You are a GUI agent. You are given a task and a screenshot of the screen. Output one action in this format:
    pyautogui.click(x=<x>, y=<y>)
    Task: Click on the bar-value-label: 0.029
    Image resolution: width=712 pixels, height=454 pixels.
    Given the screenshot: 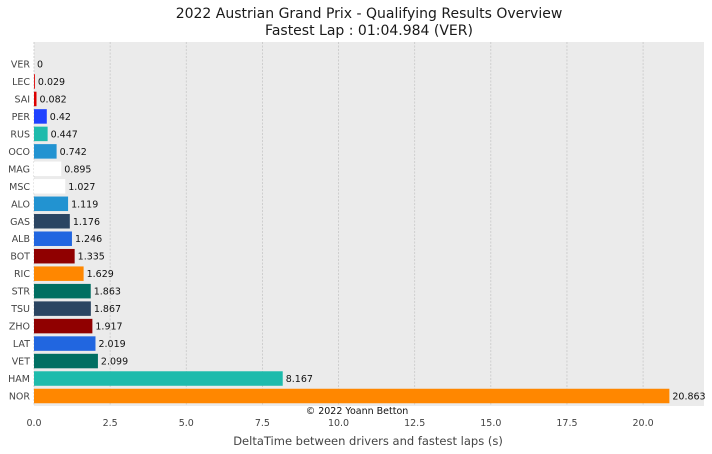 What is the action you would take?
    pyautogui.click(x=51, y=82)
    